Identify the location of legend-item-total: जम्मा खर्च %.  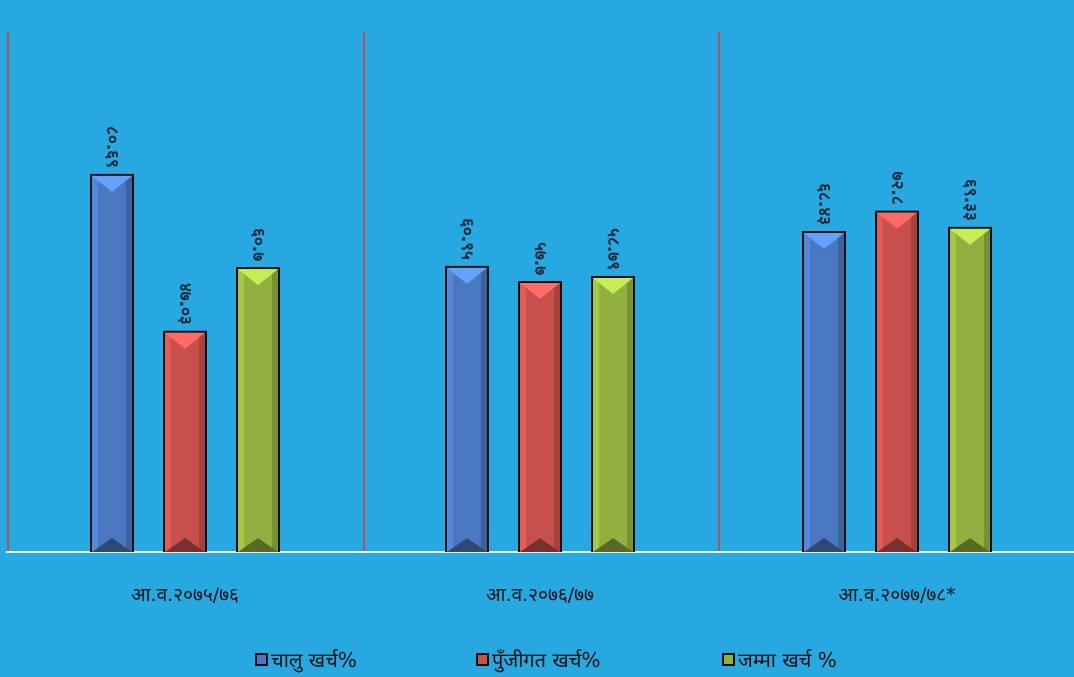
(779, 659).